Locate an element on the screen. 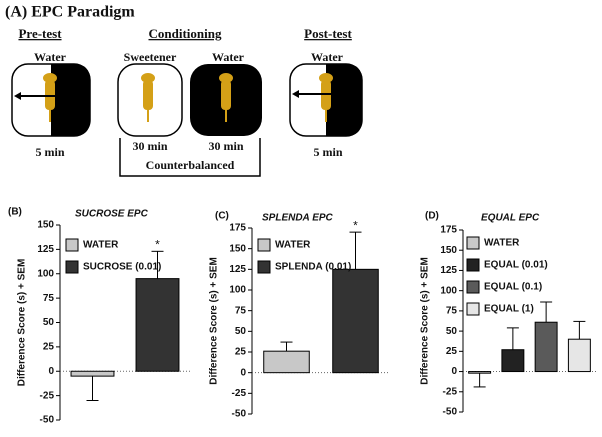 Image resolution: width=602 pixels, height=437 pixels. legend-label: EQUAL (1) is located at coordinates (509, 309).